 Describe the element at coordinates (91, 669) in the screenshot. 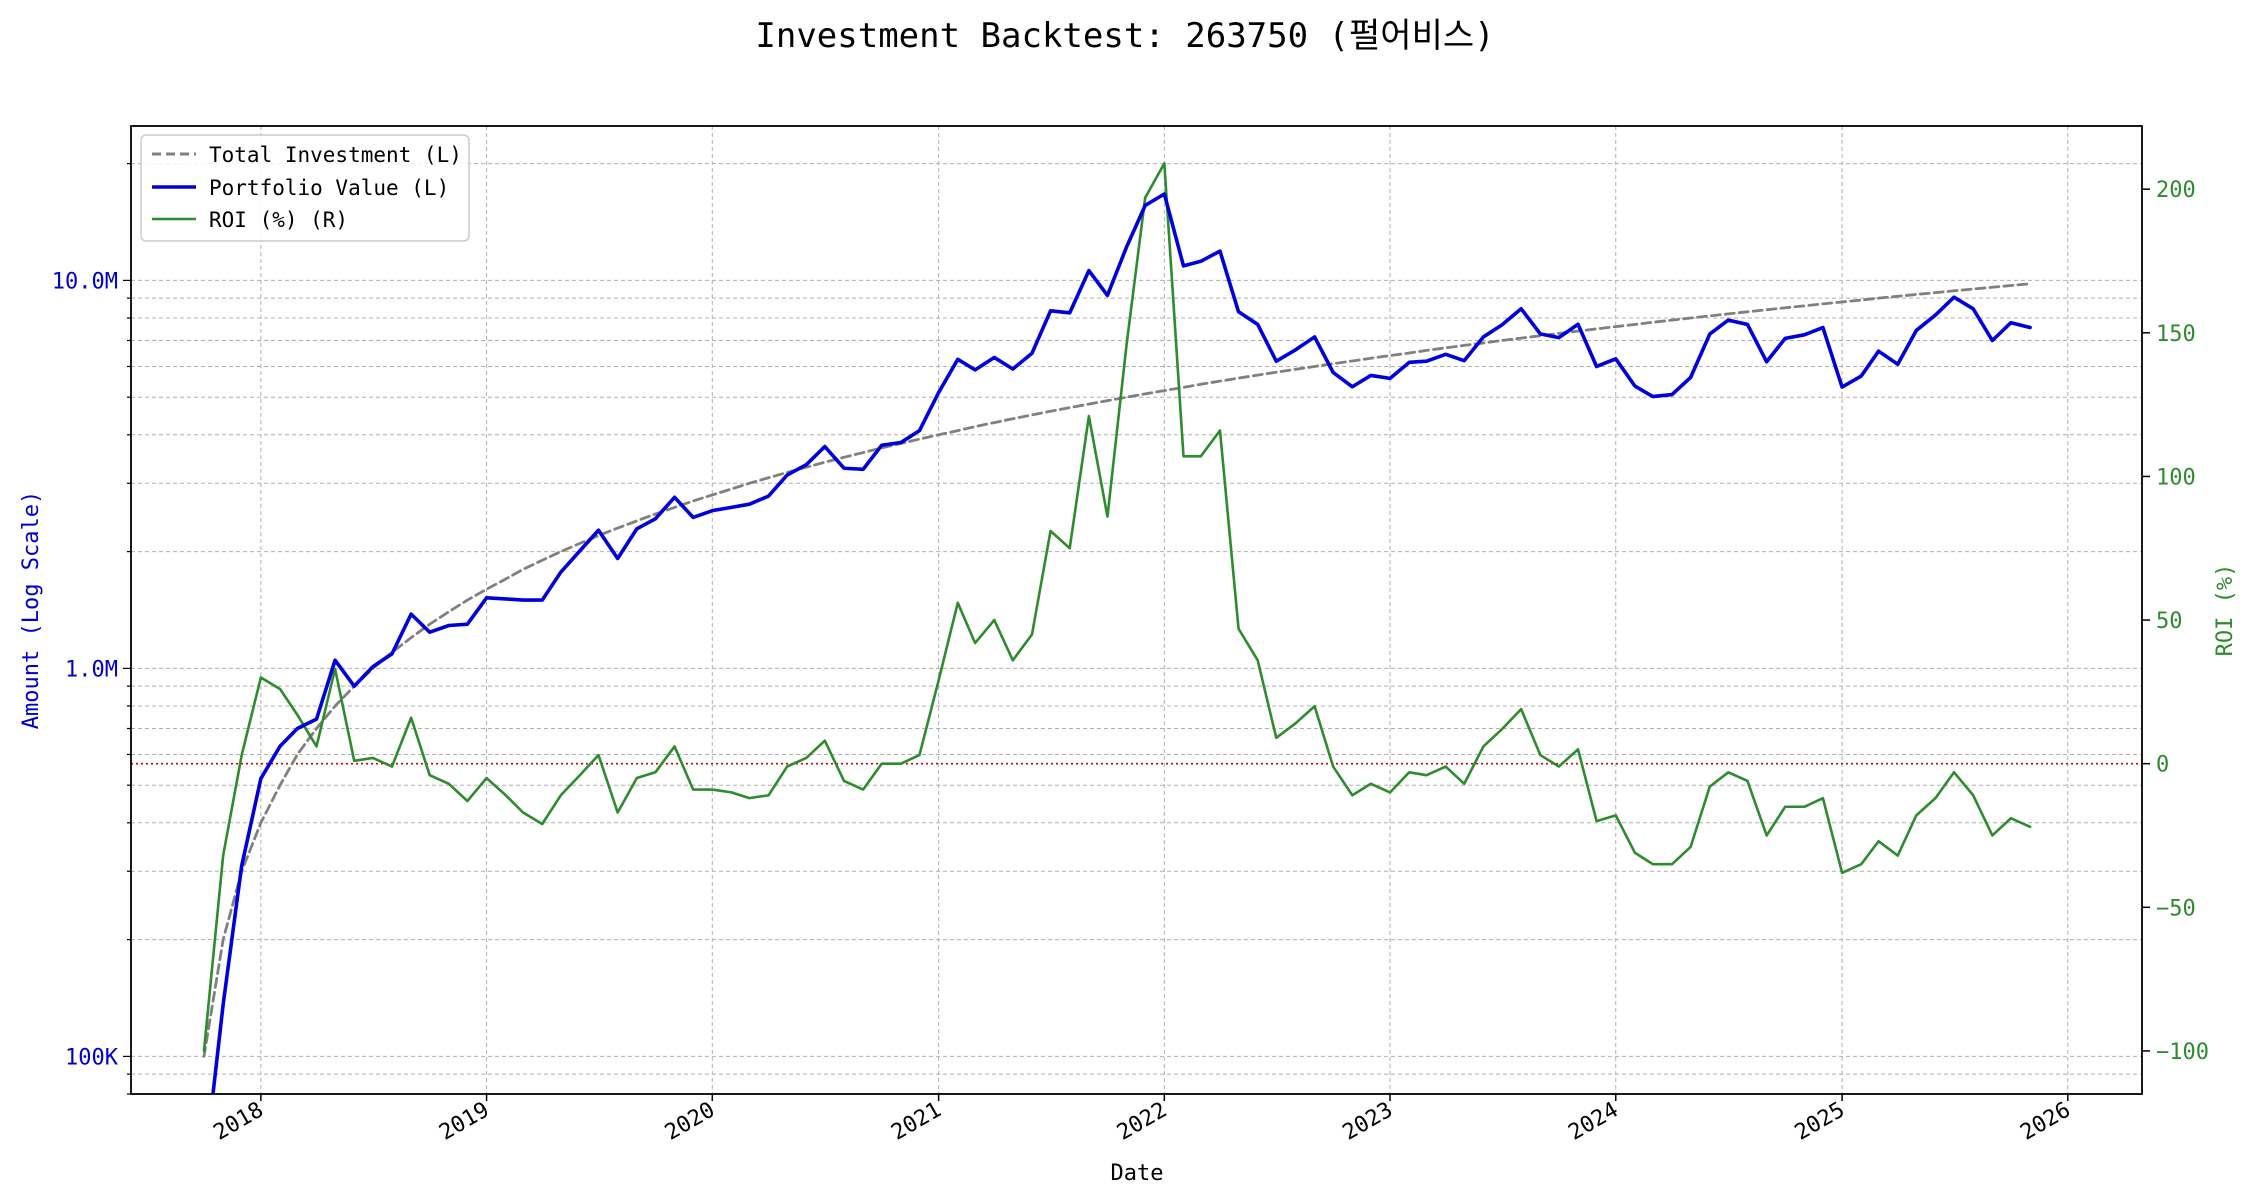

I see `left-tick-label-1.0M: 1.0M` at that location.